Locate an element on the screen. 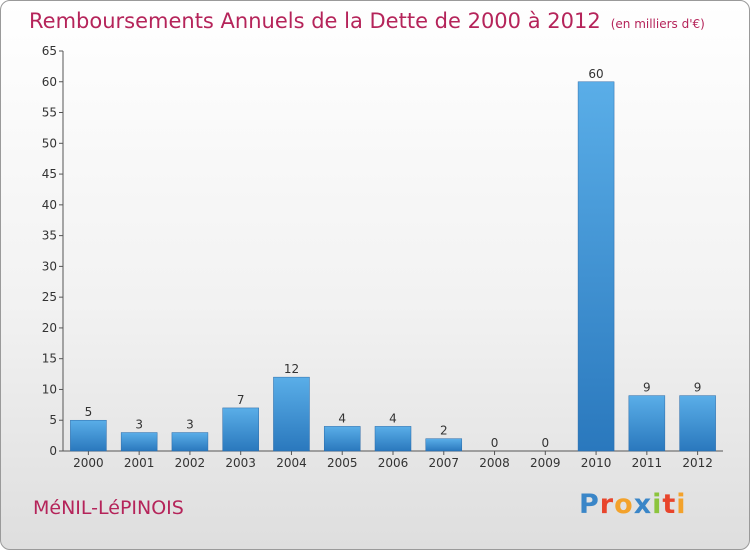  x-tick-label: 2003 is located at coordinates (240, 463).